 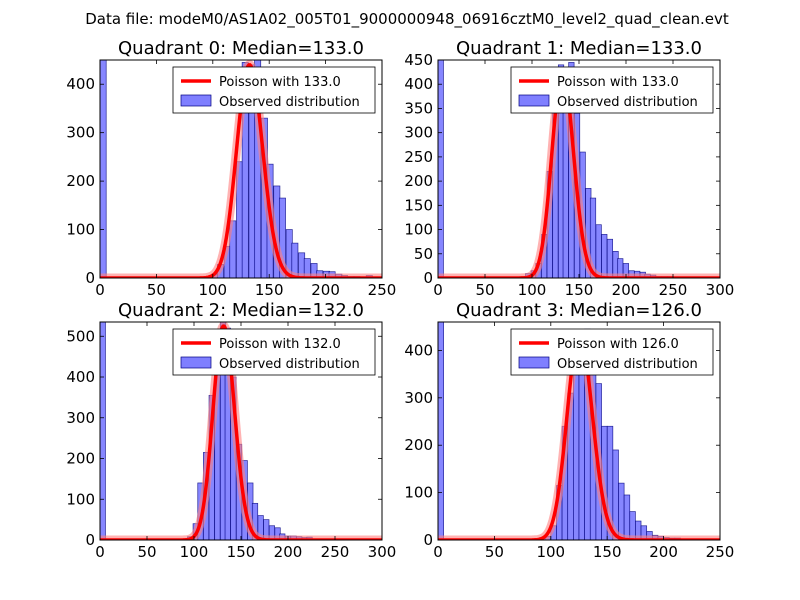 I want to click on y-tick-label: 350, so click(x=418, y=108).